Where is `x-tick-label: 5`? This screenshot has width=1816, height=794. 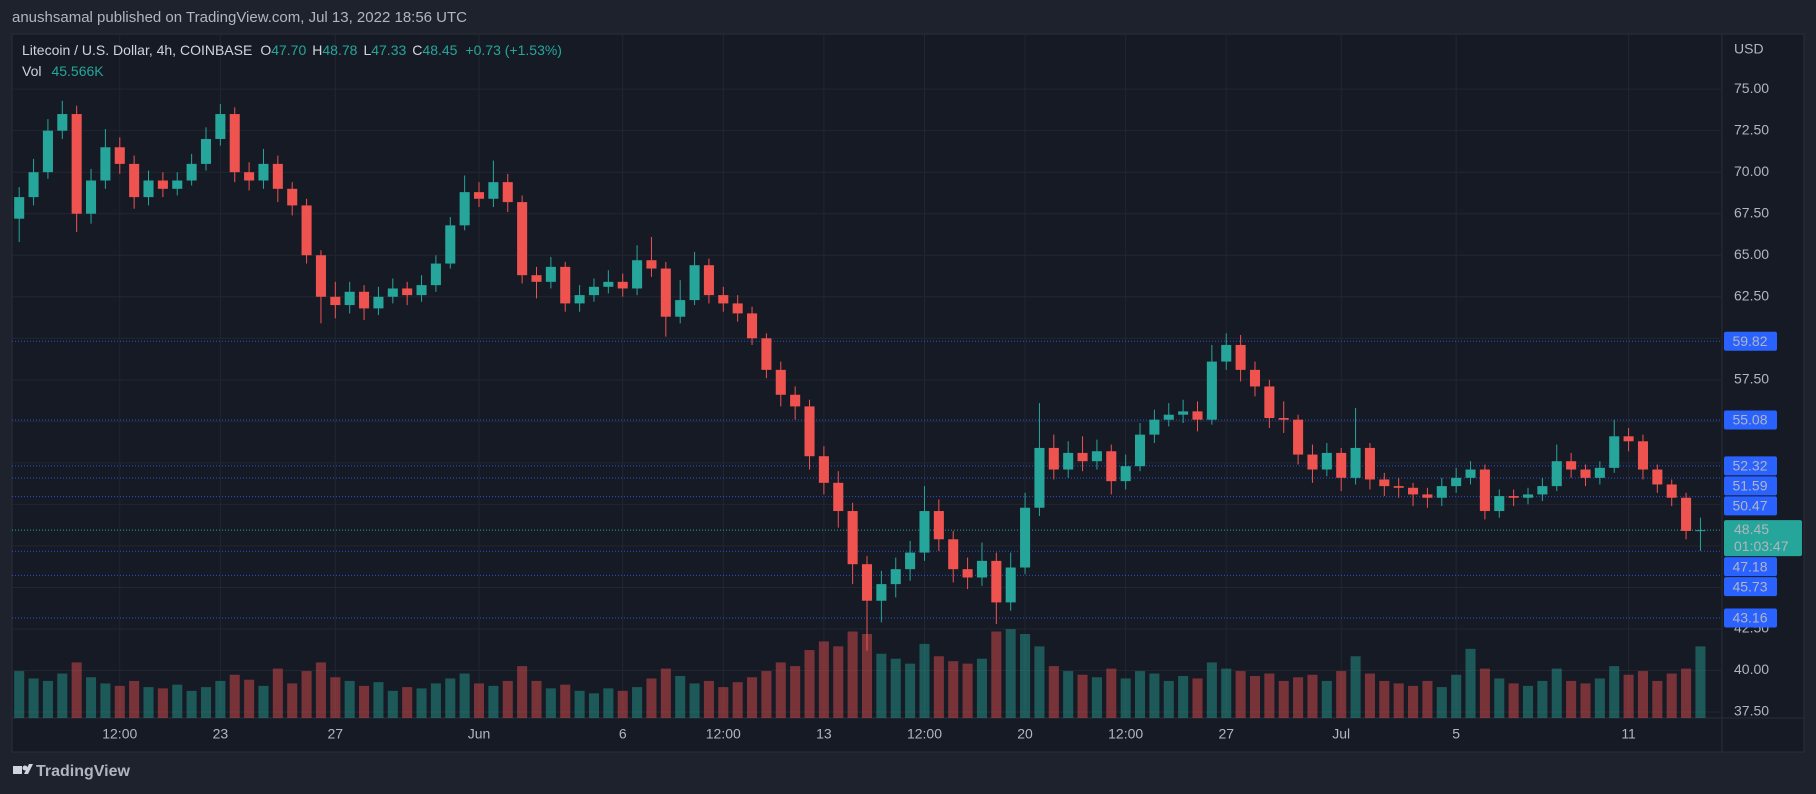 x-tick-label: 5 is located at coordinates (1456, 734).